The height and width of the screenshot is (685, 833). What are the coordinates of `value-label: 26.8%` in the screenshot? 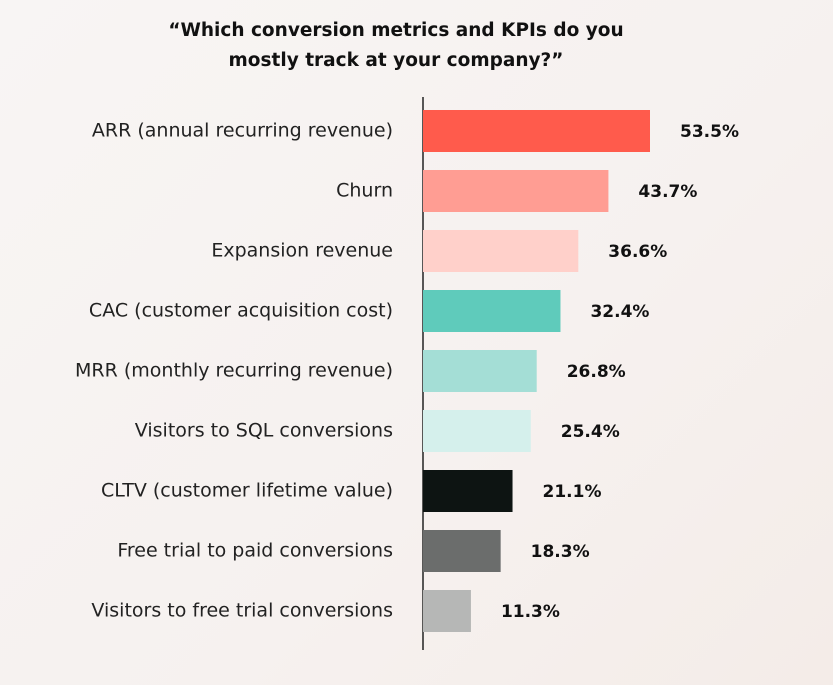 It's located at (596, 372).